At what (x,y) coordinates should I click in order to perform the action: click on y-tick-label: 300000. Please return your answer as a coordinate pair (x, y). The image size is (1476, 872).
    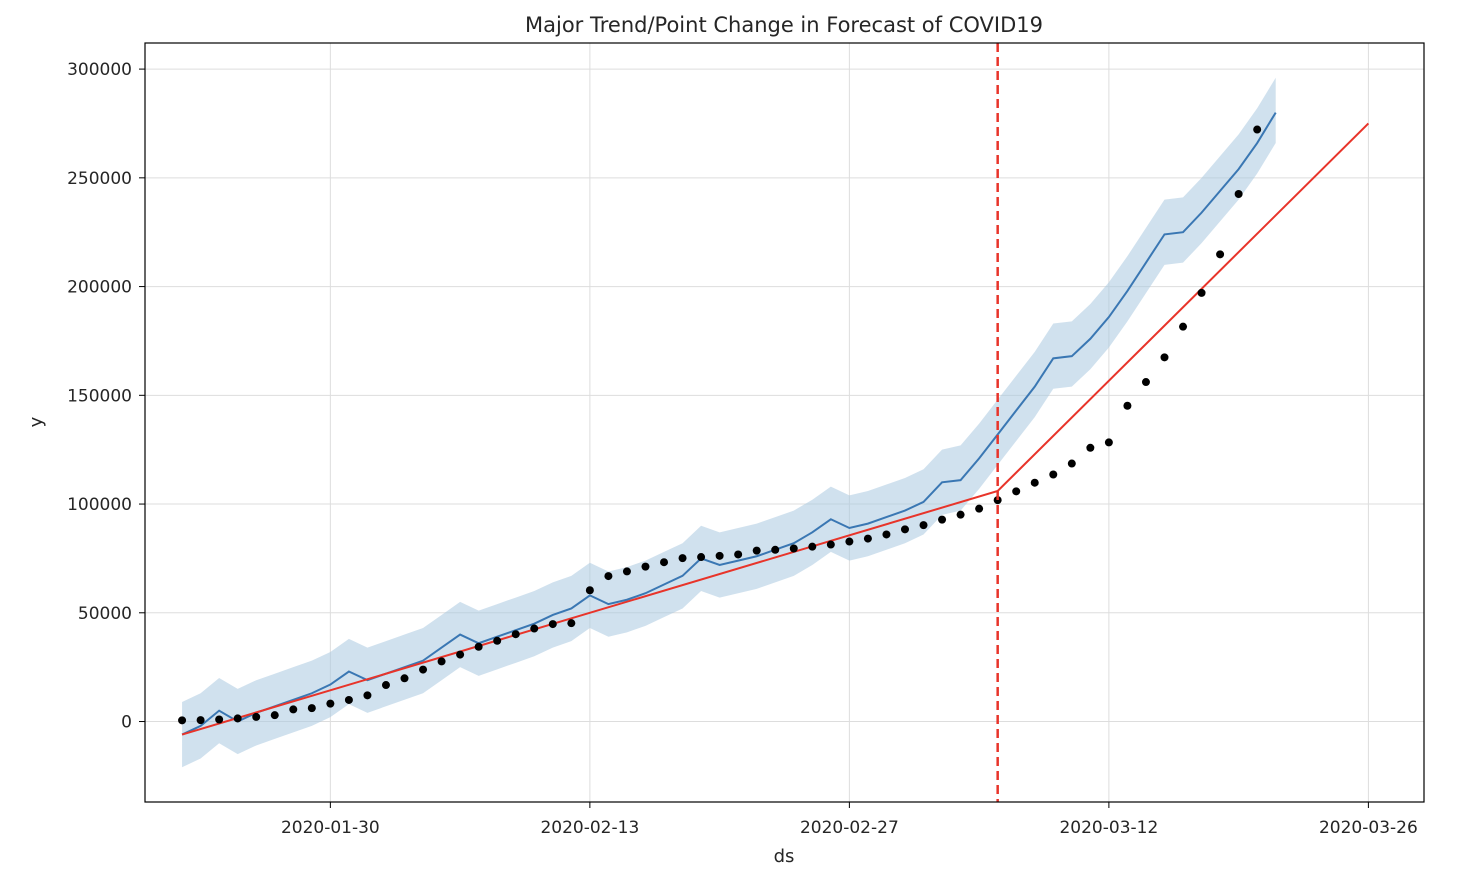
    Looking at the image, I should click on (99, 70).